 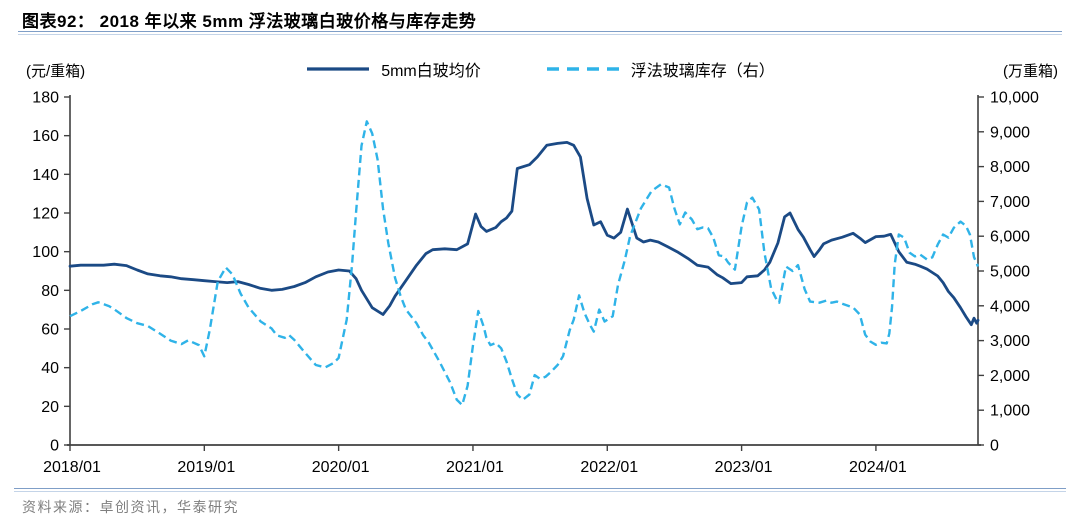 I want to click on left-axis-unit: (元/重箱), so click(x=56, y=71).